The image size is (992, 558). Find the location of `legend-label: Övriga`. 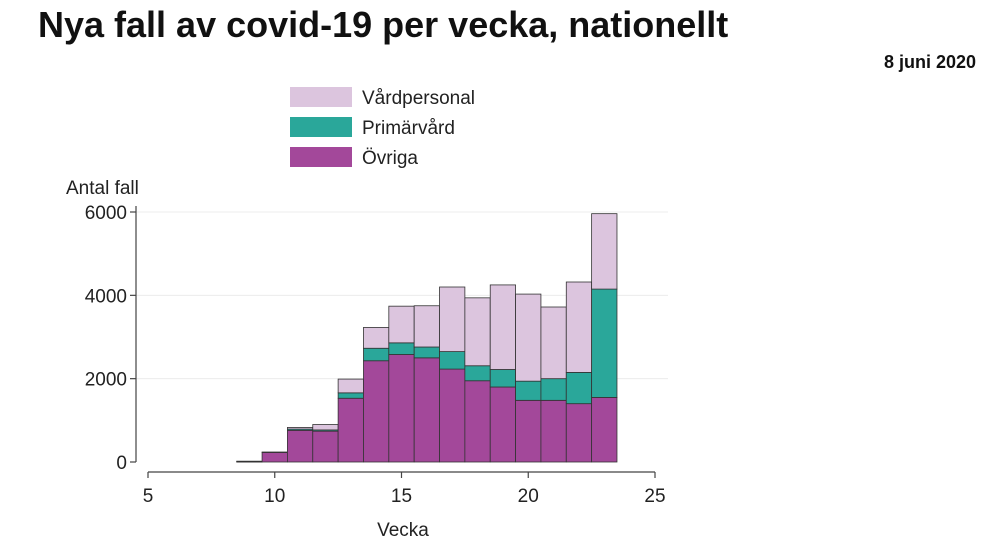

legend-label: Övriga is located at coordinates (390, 158).